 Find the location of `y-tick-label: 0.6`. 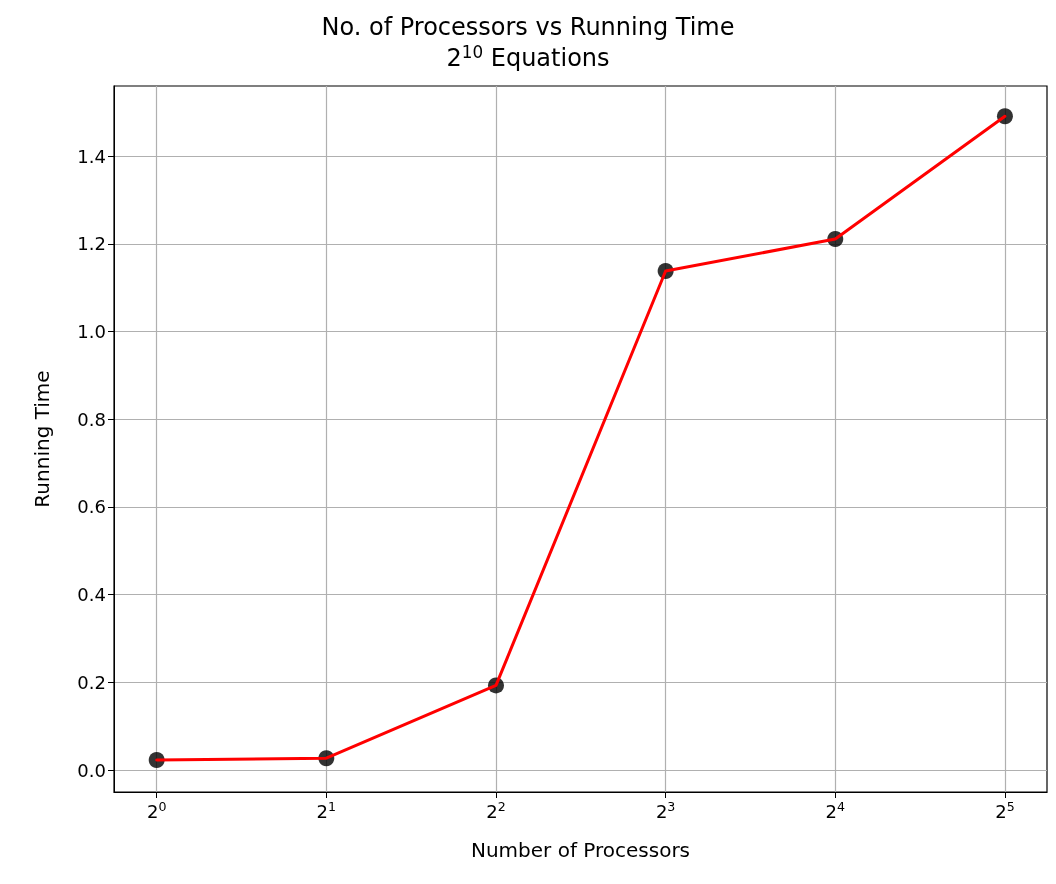

y-tick-label: 0.6 is located at coordinates (91, 507).